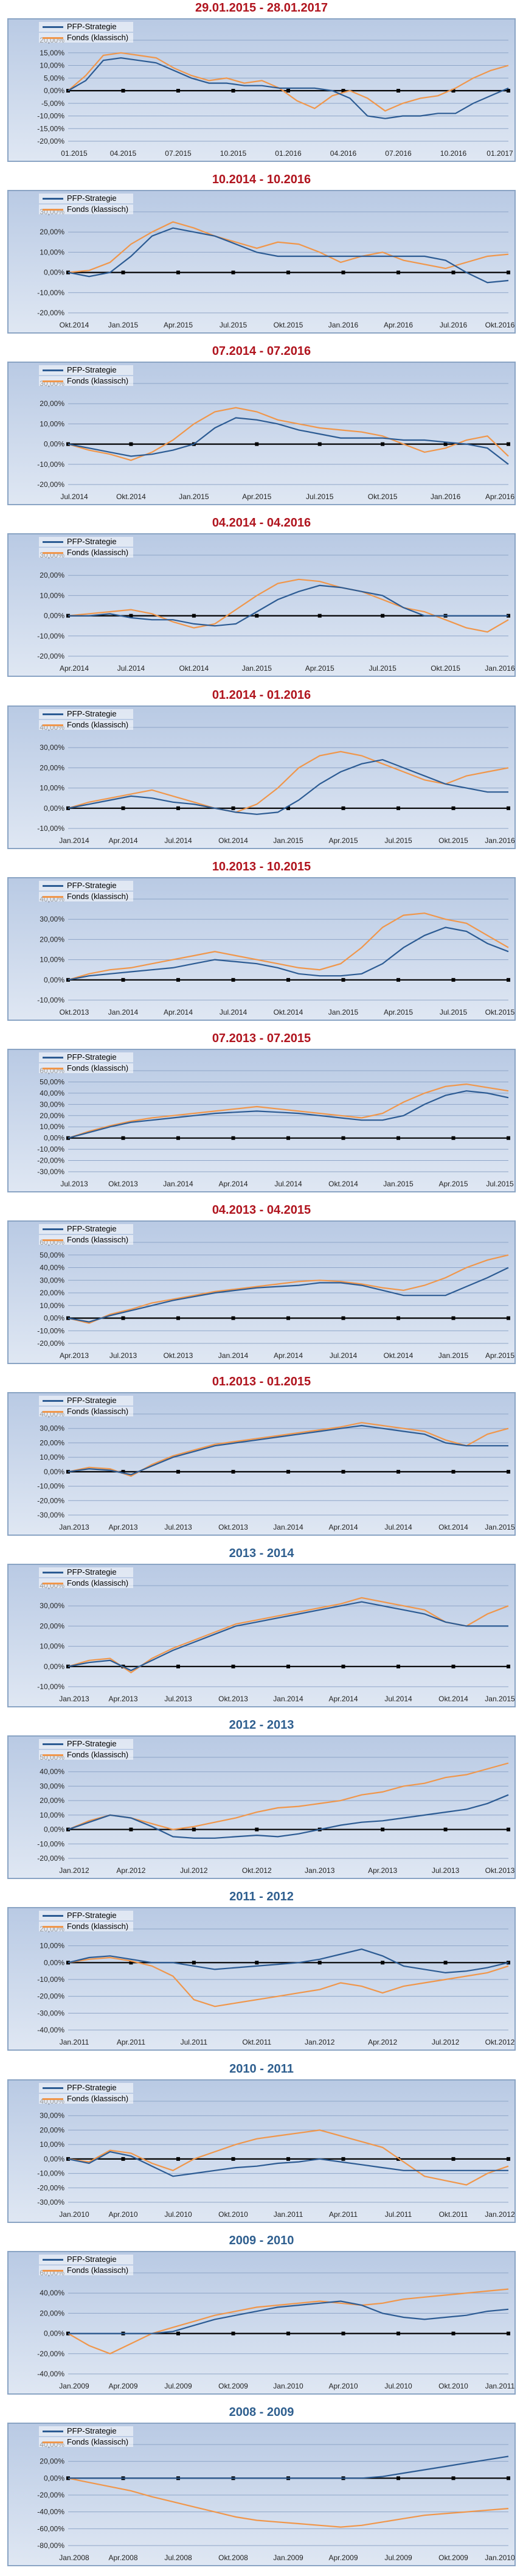  Describe the element at coordinates (261, 695) in the screenshot. I see `chart-title: 01.2014 - 01.2016` at that location.